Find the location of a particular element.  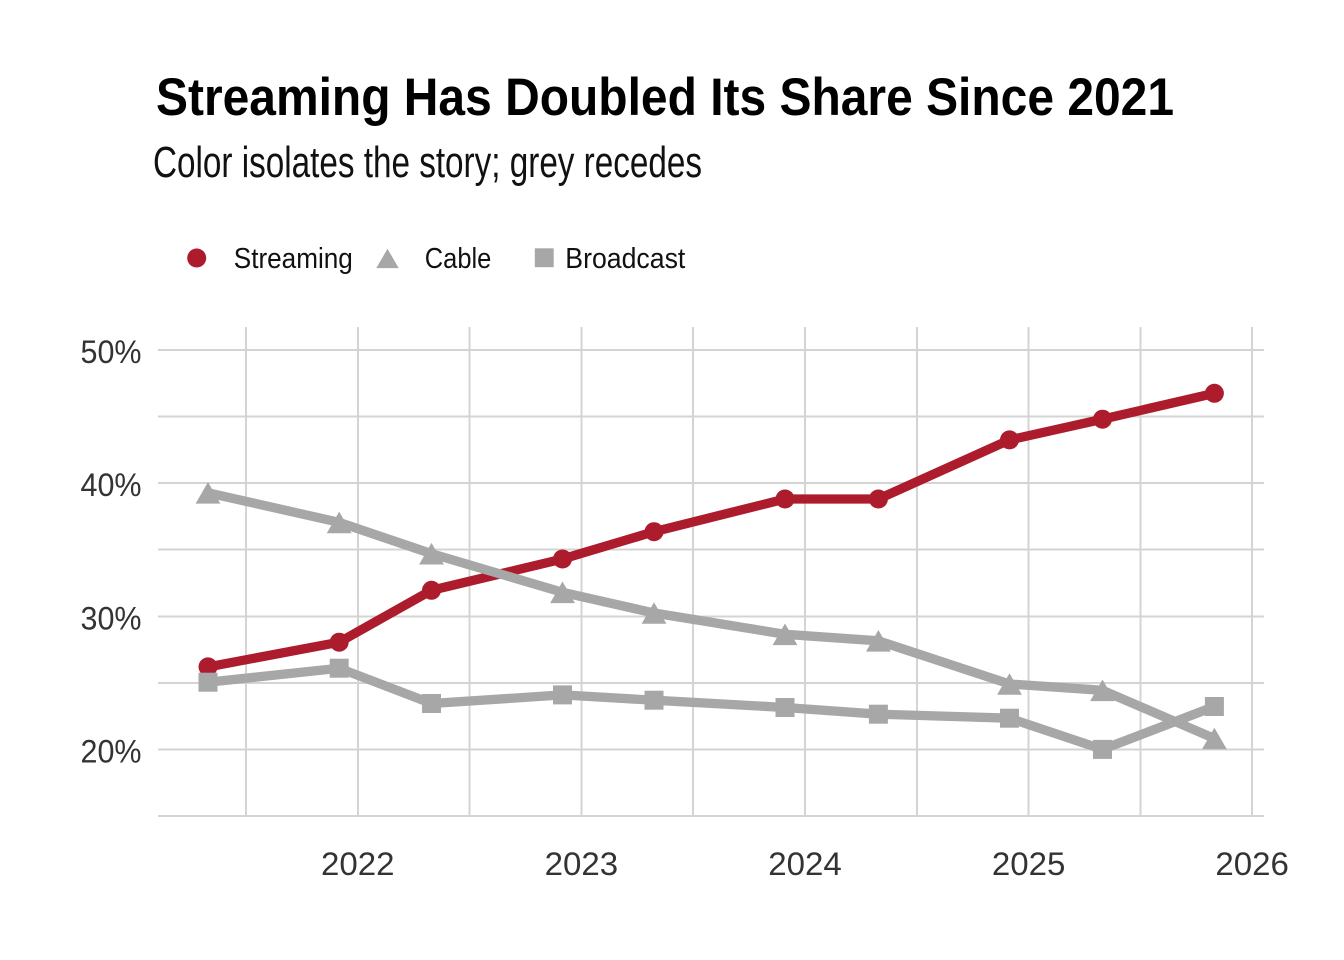

svg-text: 2022 is located at coordinates (358, 864).